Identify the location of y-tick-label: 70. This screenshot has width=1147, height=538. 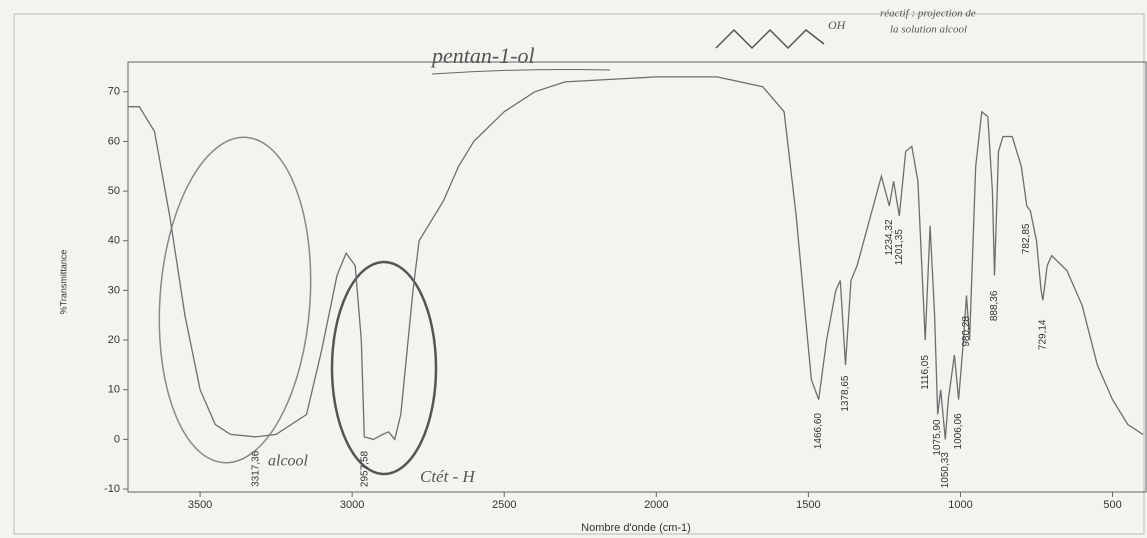
(114, 92).